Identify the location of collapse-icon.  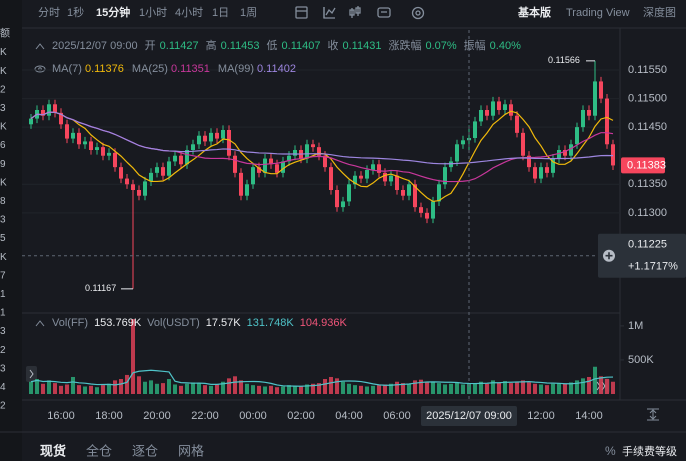
(40, 46).